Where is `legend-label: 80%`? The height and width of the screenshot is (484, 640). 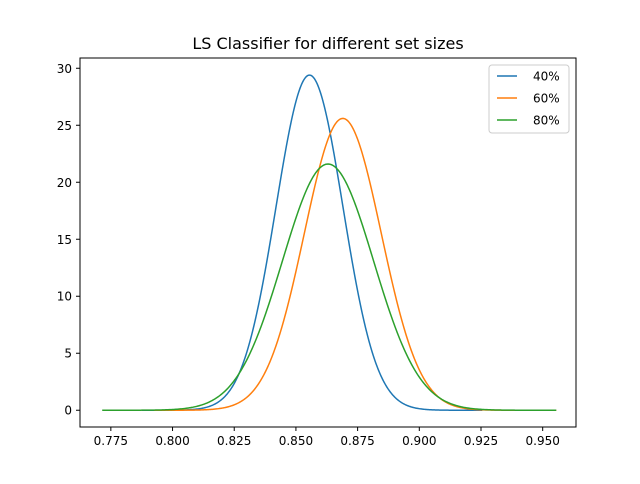 legend-label: 80% is located at coordinates (546, 121).